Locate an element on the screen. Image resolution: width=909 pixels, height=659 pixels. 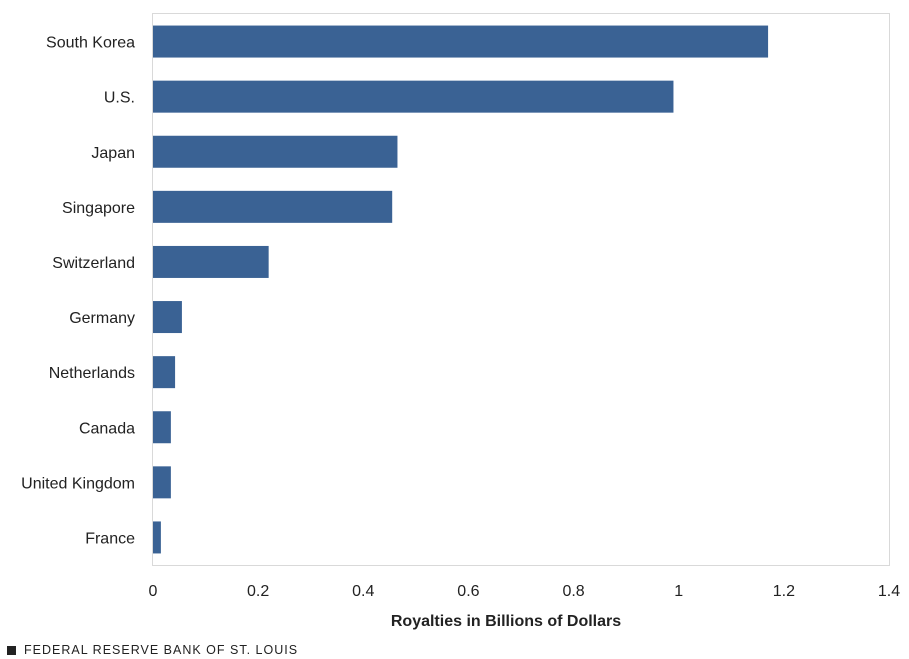
x-tick-label: 0 is located at coordinates (153, 591).